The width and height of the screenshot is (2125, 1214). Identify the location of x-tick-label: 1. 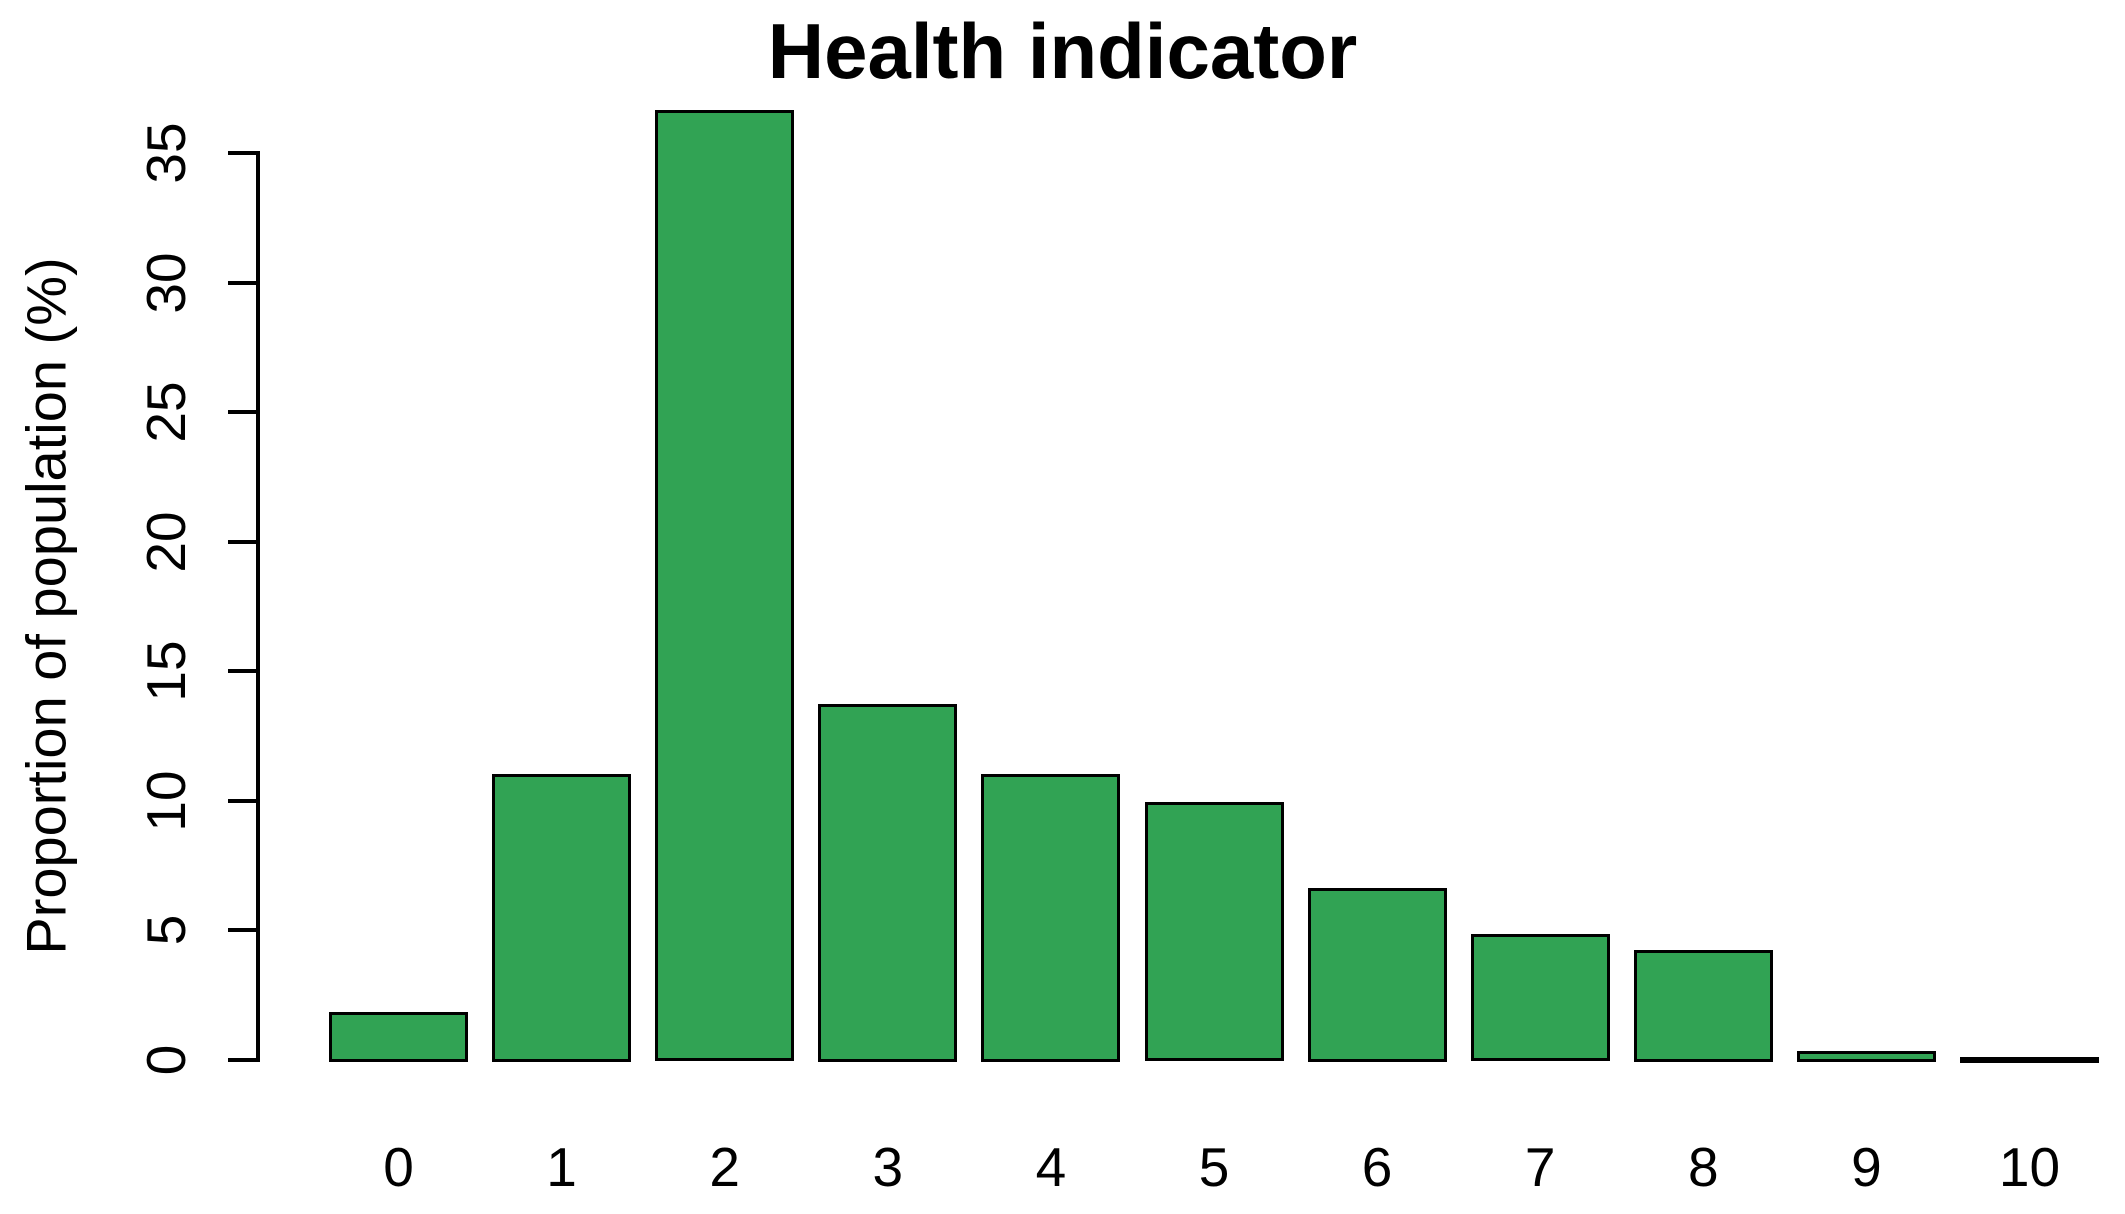
(561, 1167).